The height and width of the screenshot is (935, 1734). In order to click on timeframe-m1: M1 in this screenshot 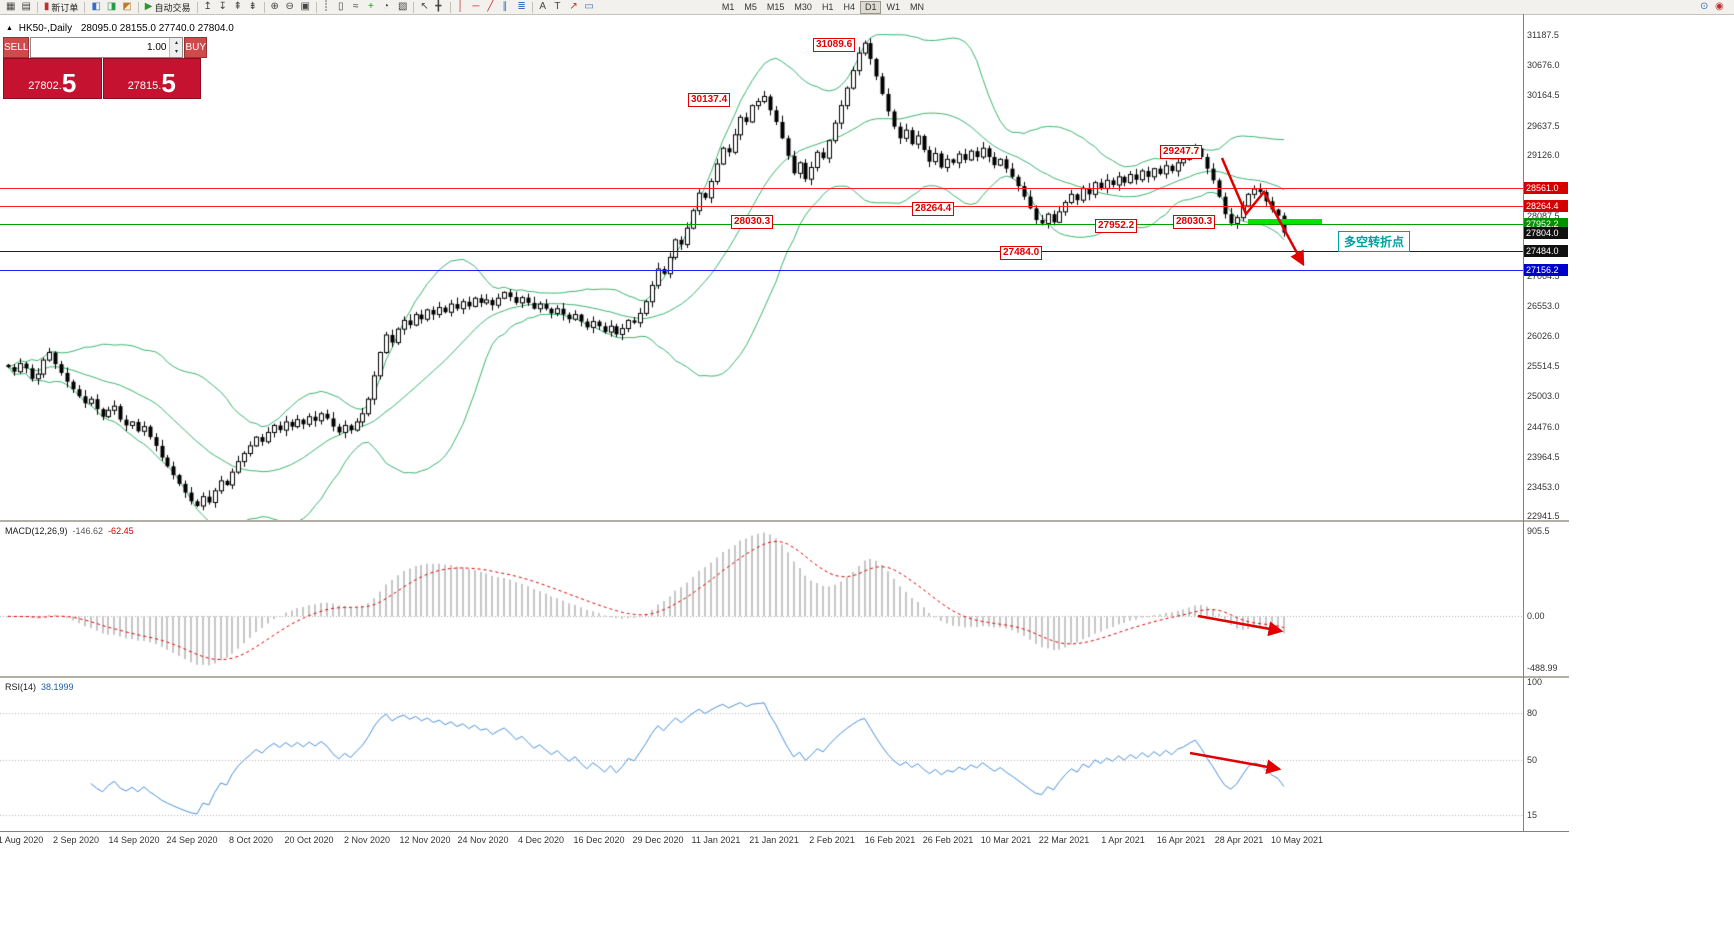, I will do `click(728, 7)`.